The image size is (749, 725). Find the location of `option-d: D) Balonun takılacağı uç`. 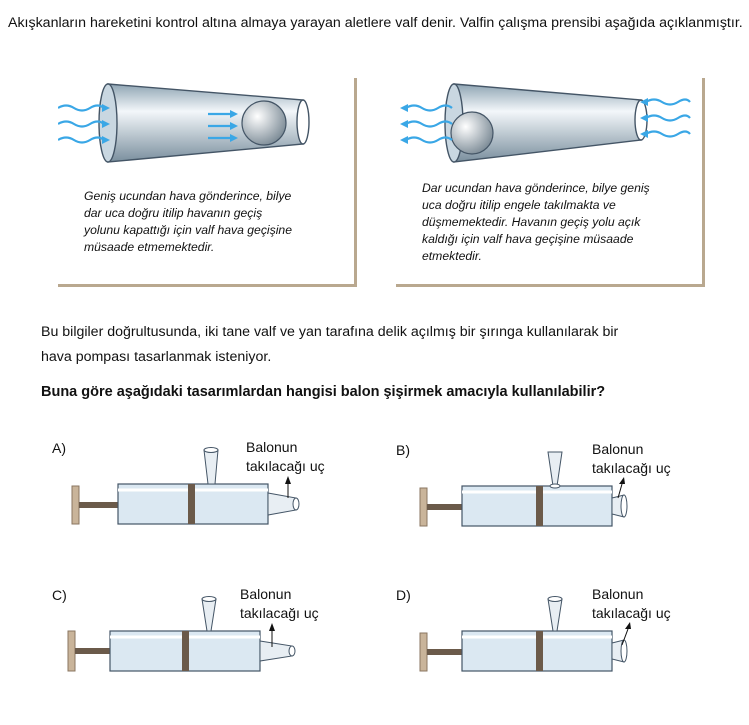

option-d: D) Balonun takılacağı uç is located at coordinates (566, 655).